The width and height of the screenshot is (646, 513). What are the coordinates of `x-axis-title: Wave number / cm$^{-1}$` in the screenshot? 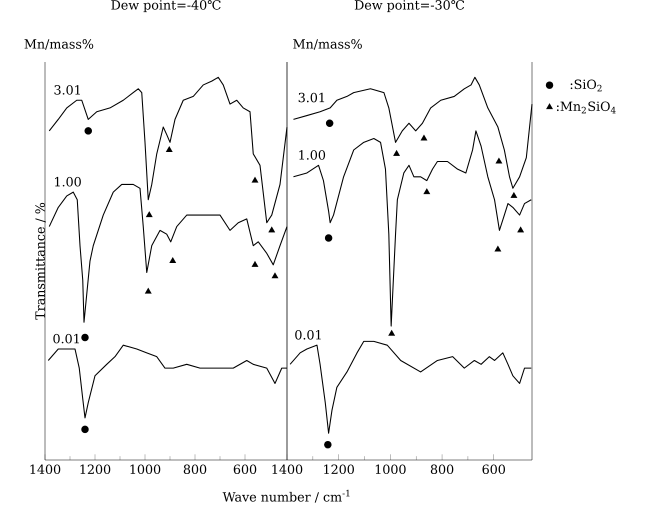 It's located at (286, 496).